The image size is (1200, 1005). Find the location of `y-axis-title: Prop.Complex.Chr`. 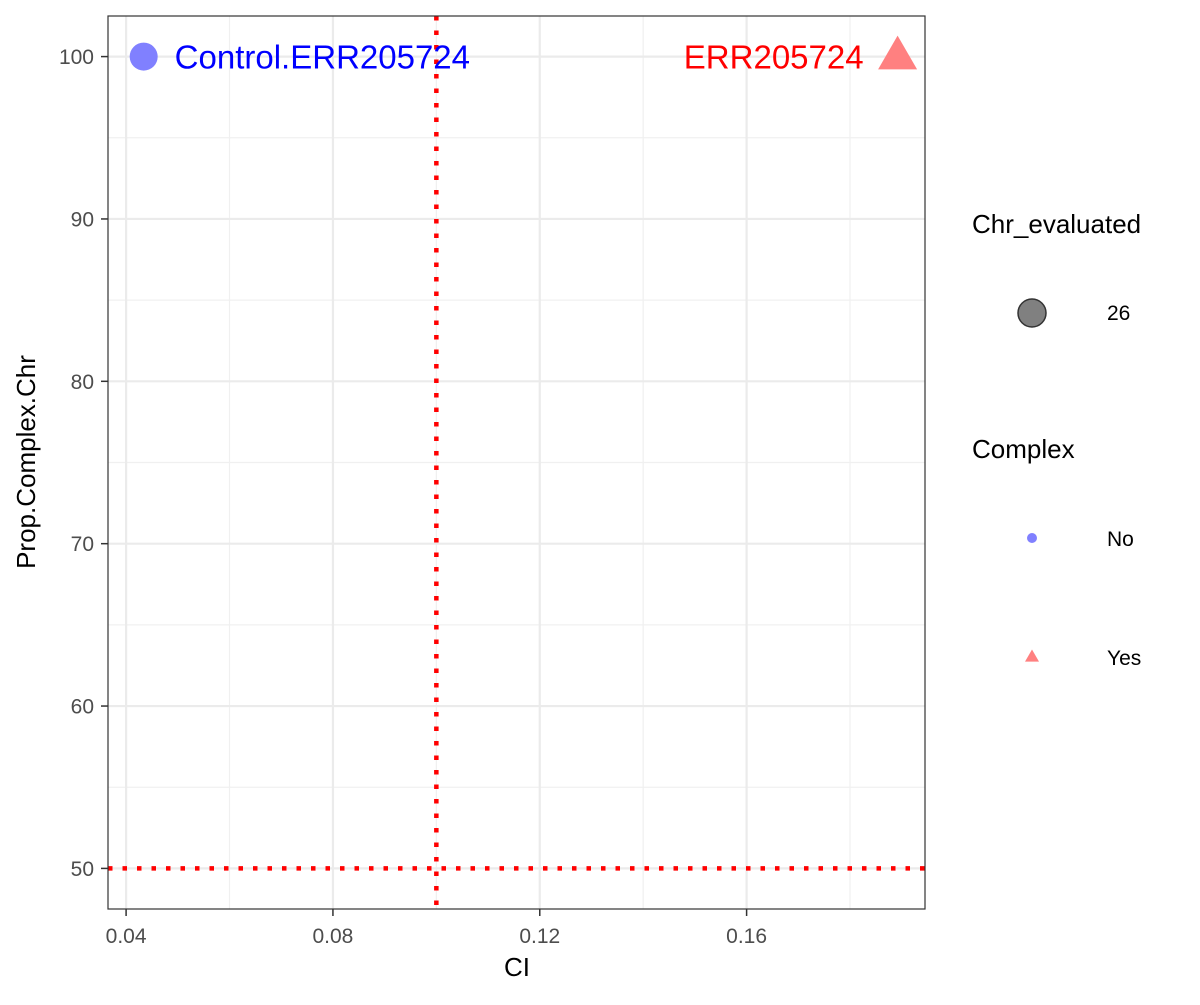

y-axis-title: Prop.Complex.Chr is located at coordinates (26, 462).